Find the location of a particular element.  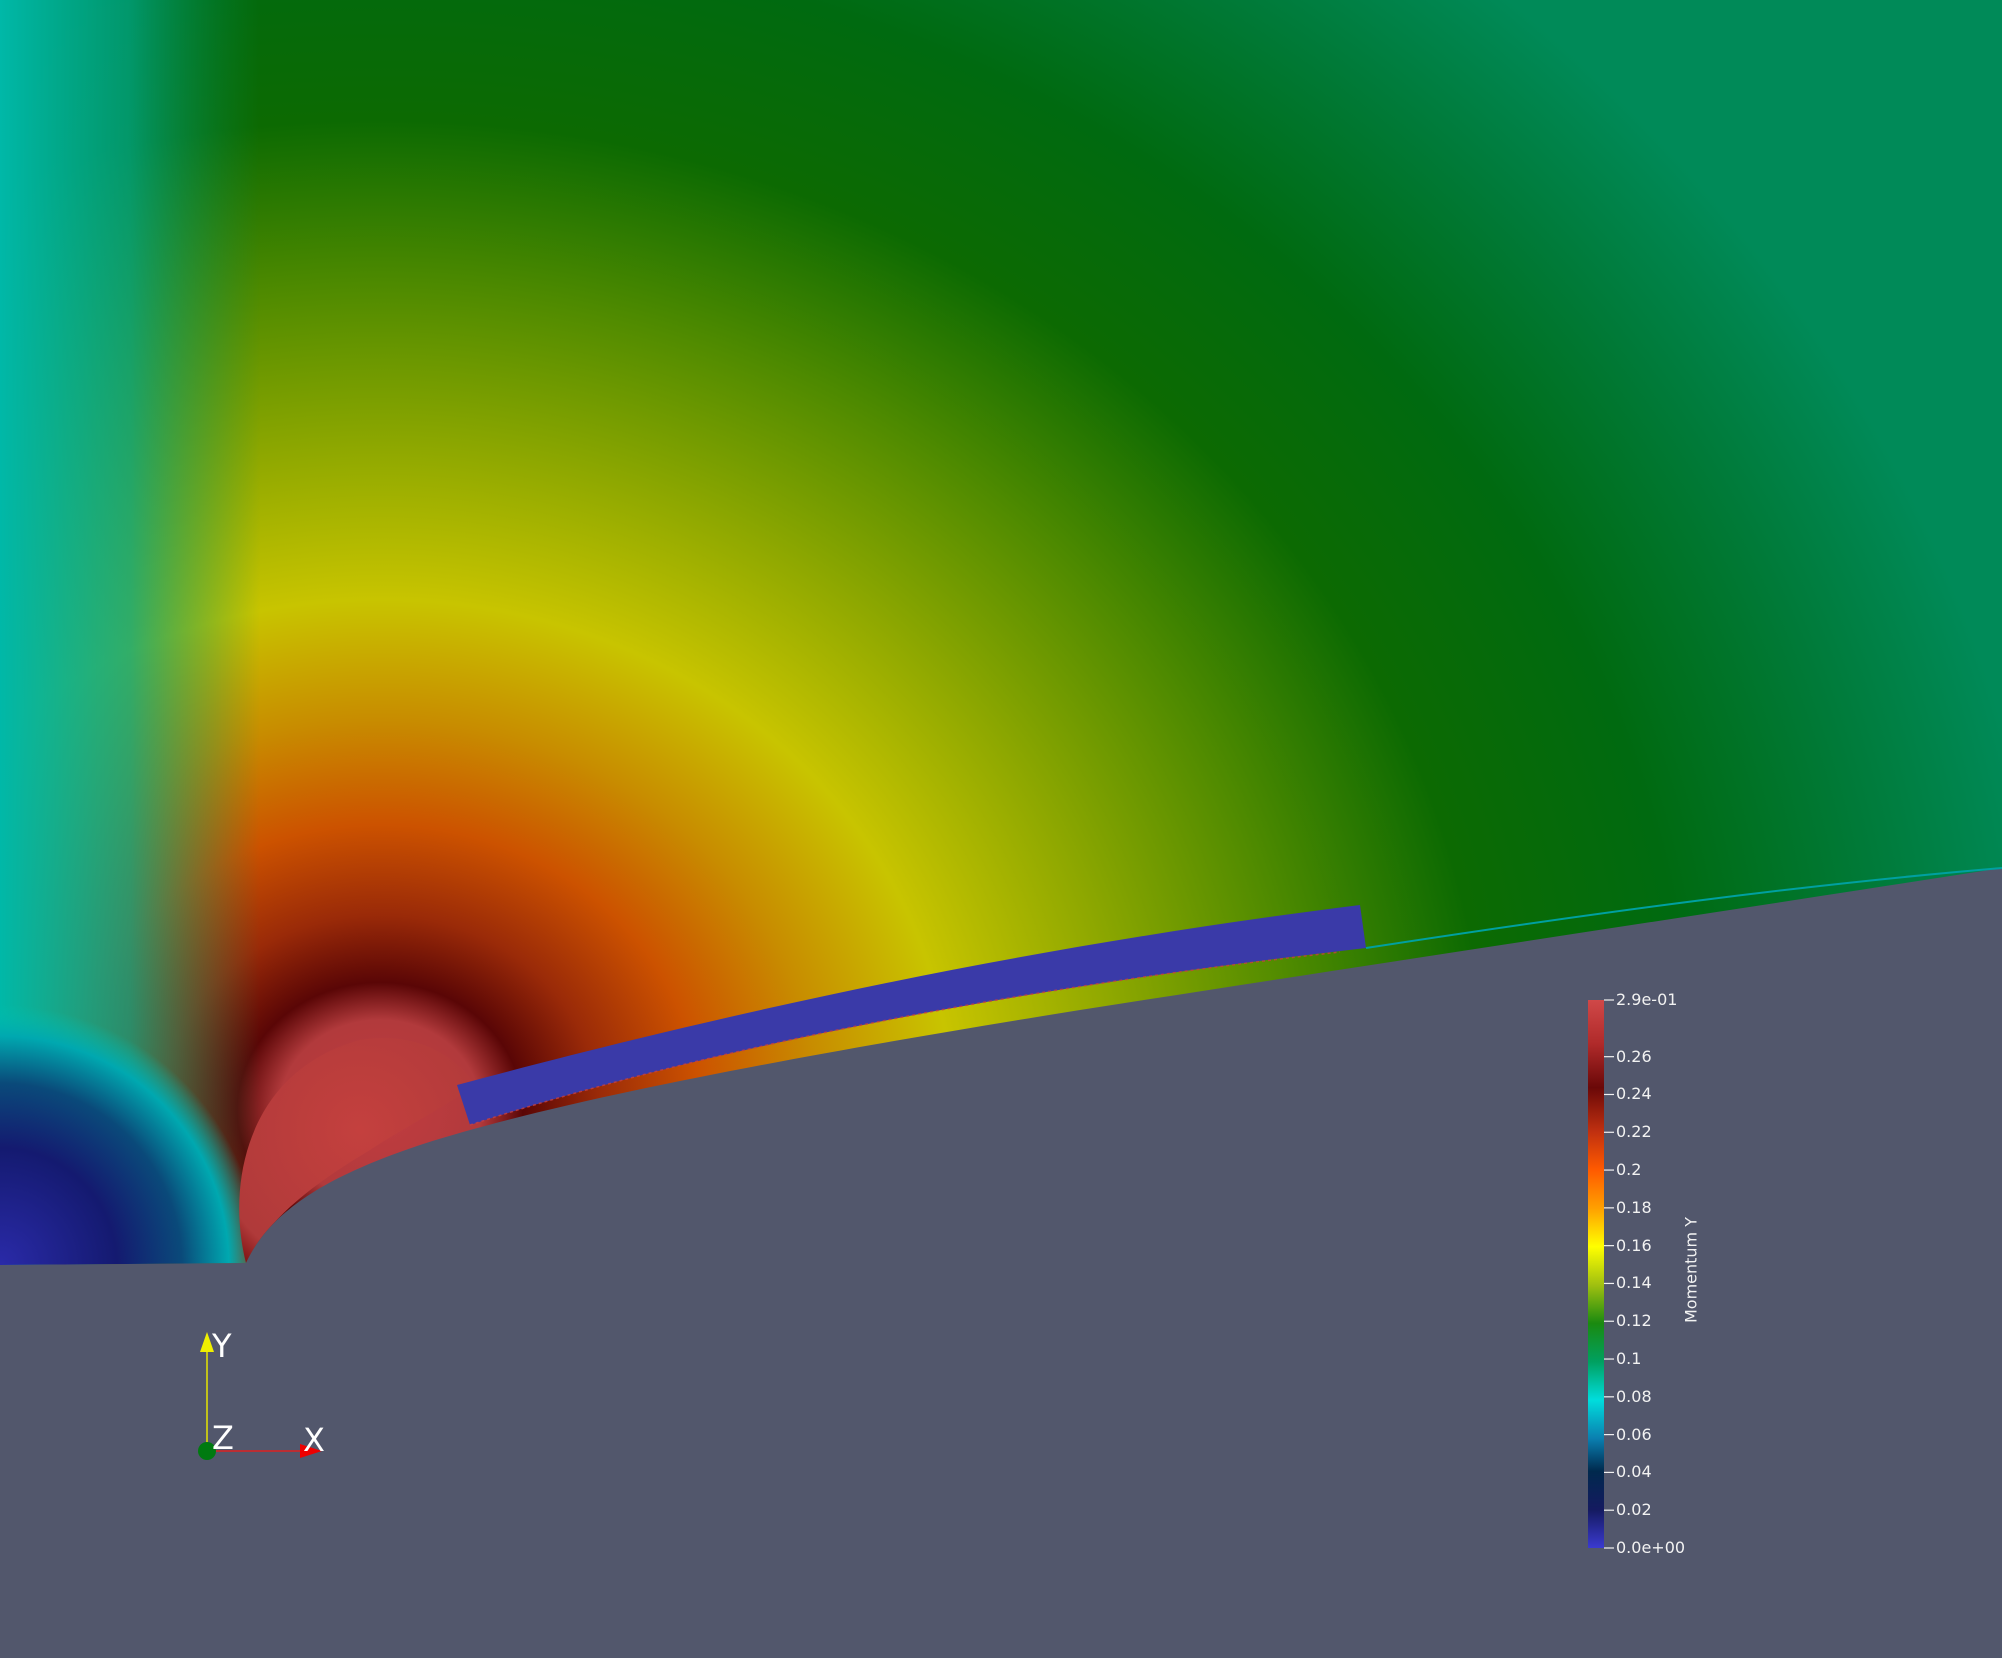

y-axis-label: Y is located at coordinates (222, 1346).